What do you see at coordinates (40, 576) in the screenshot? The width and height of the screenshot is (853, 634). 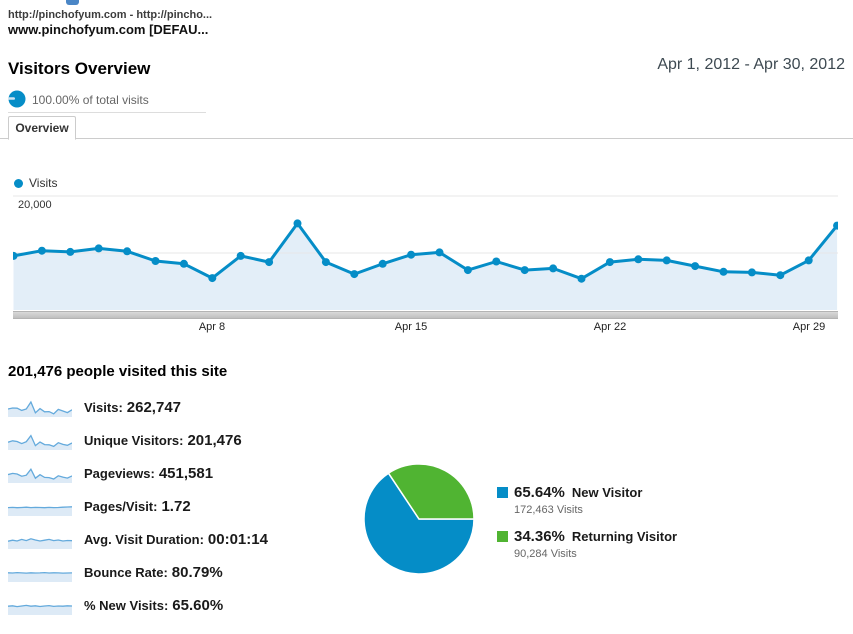 I see `bounce-rate-sparkline` at bounding box center [40, 576].